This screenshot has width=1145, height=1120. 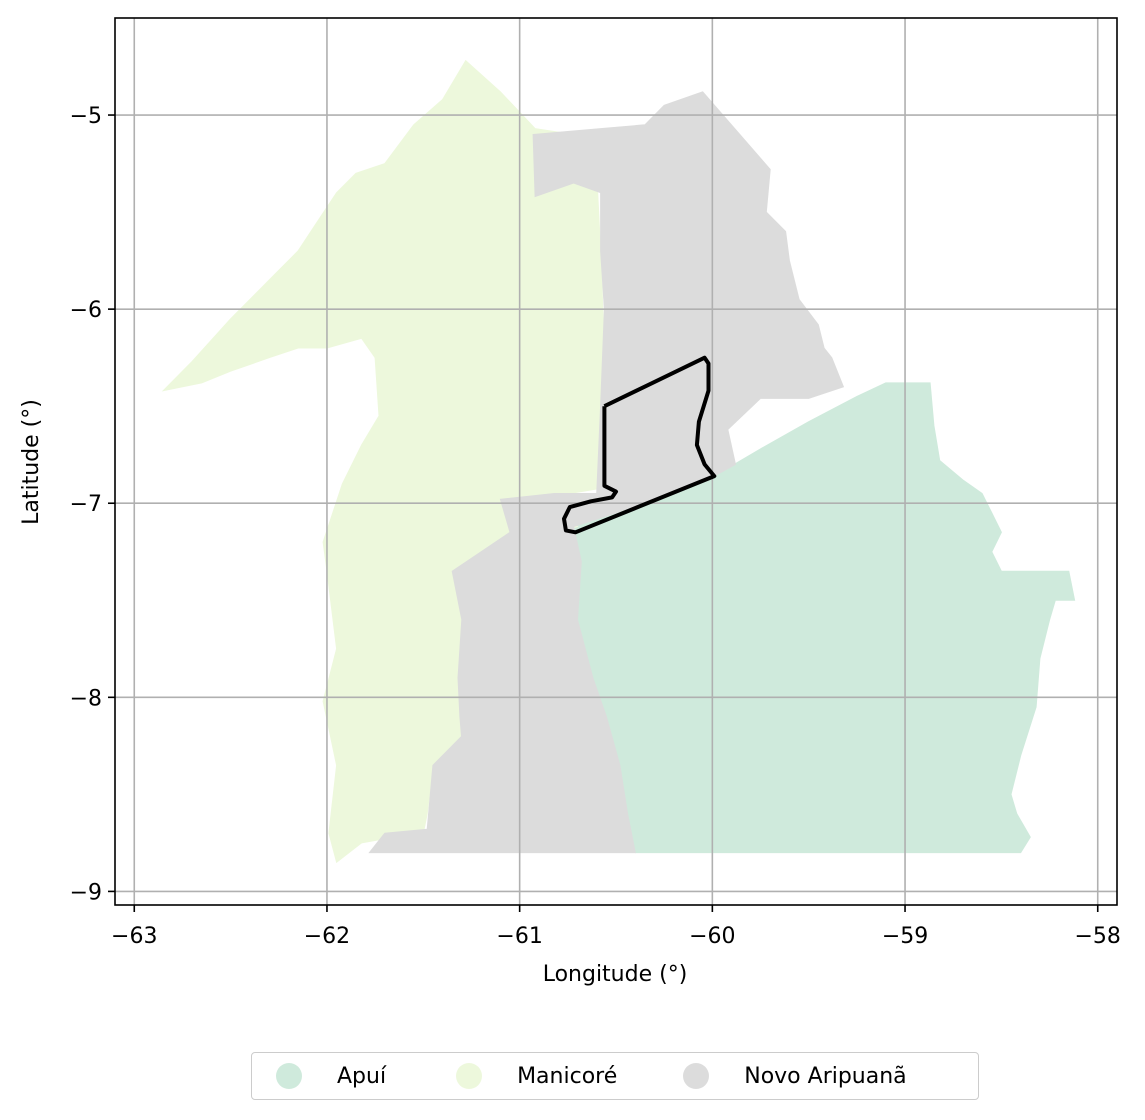 What do you see at coordinates (615, 974) in the screenshot?
I see `x-axis-label: Longitude (°)` at bounding box center [615, 974].